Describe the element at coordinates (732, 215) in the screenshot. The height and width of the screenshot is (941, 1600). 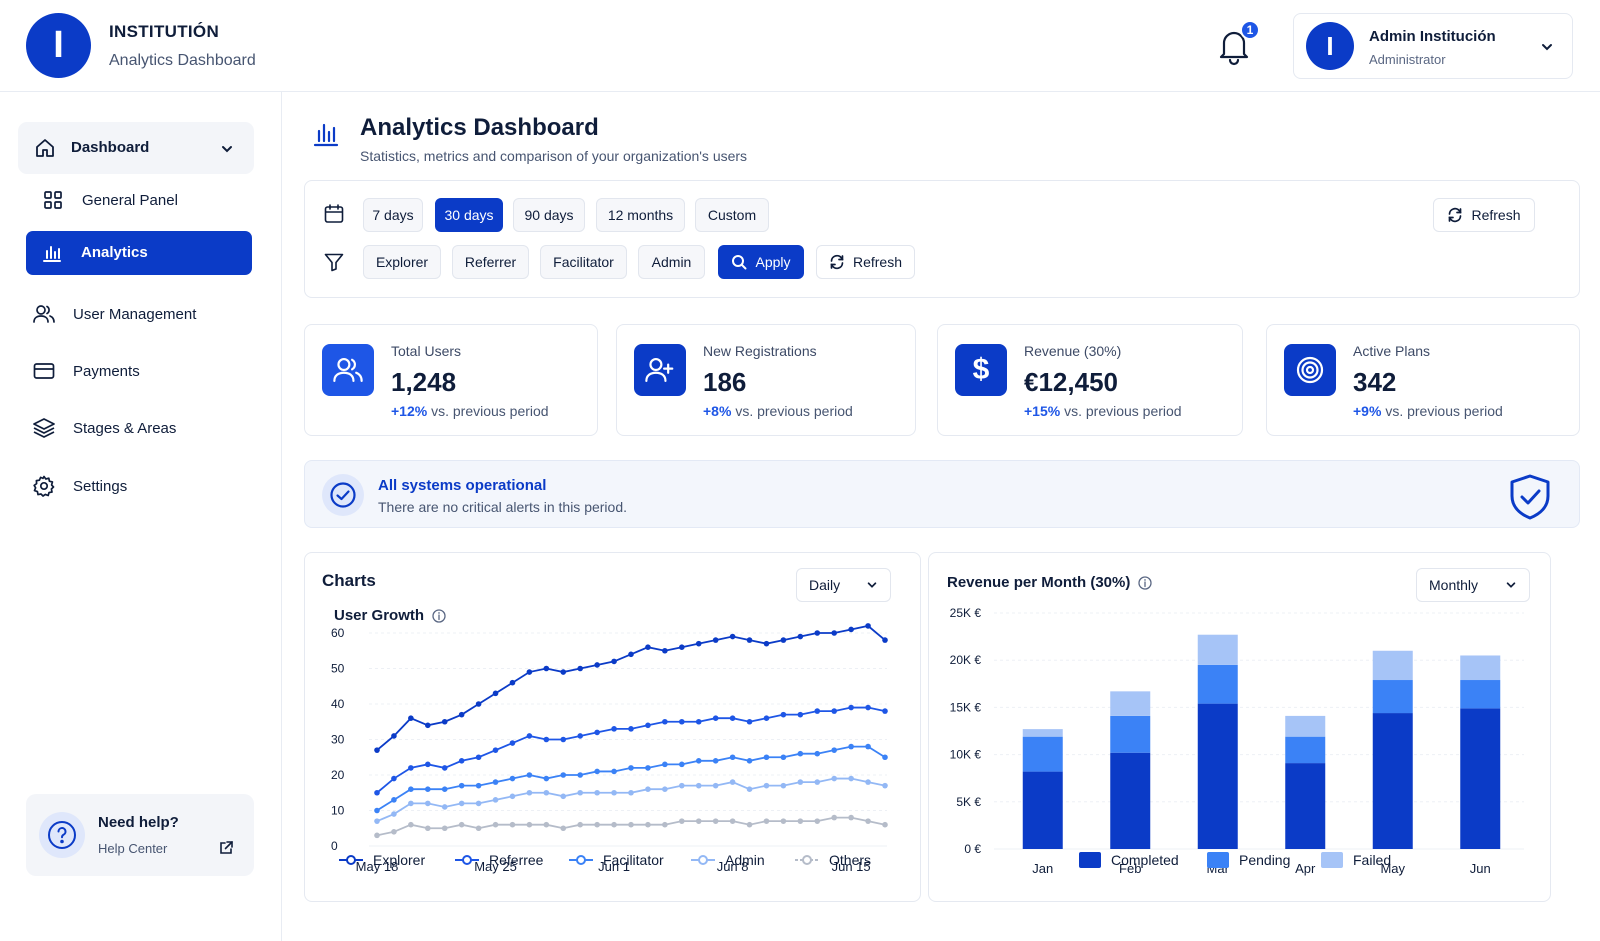
I see `period-custom: Custom` at that location.